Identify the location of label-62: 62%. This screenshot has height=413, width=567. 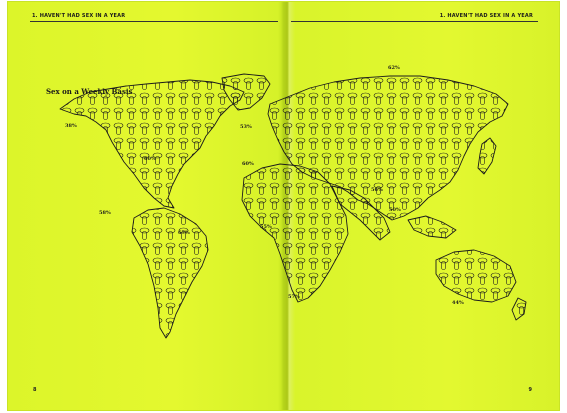
(394, 68).